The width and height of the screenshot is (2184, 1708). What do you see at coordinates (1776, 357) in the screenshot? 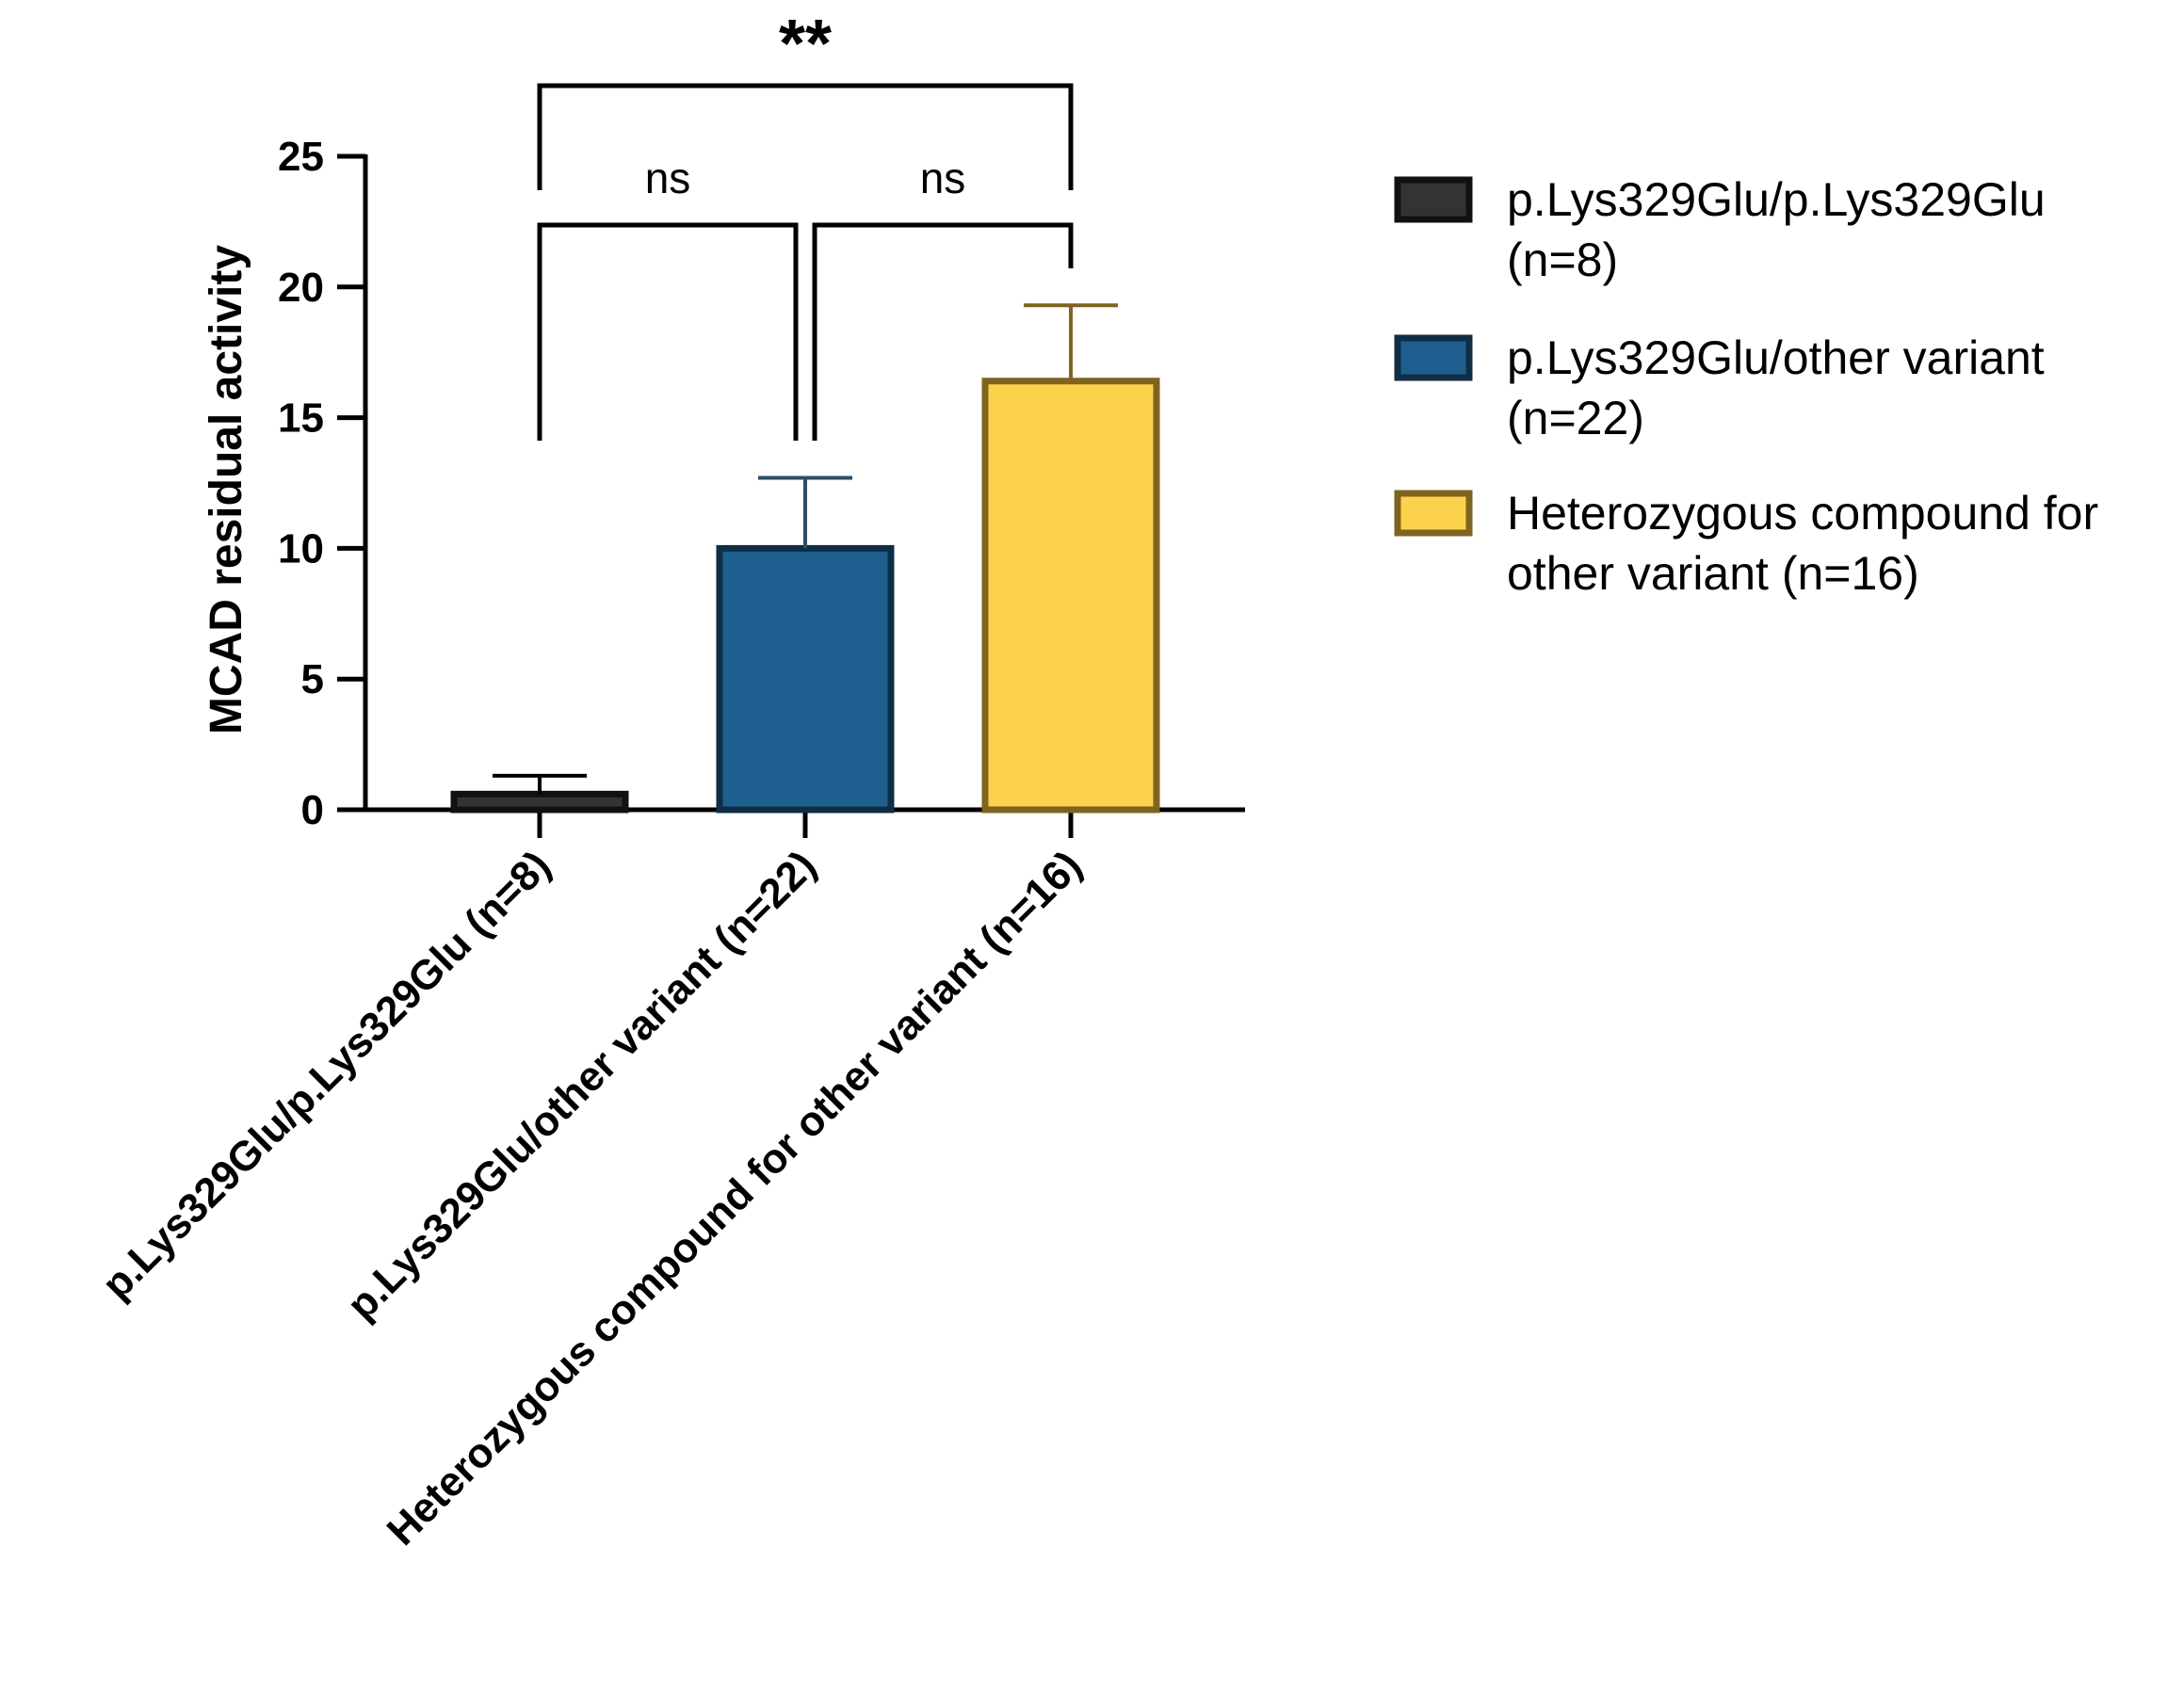
I see `legend-label: p.Lys329Glu/other variant` at bounding box center [1776, 357].